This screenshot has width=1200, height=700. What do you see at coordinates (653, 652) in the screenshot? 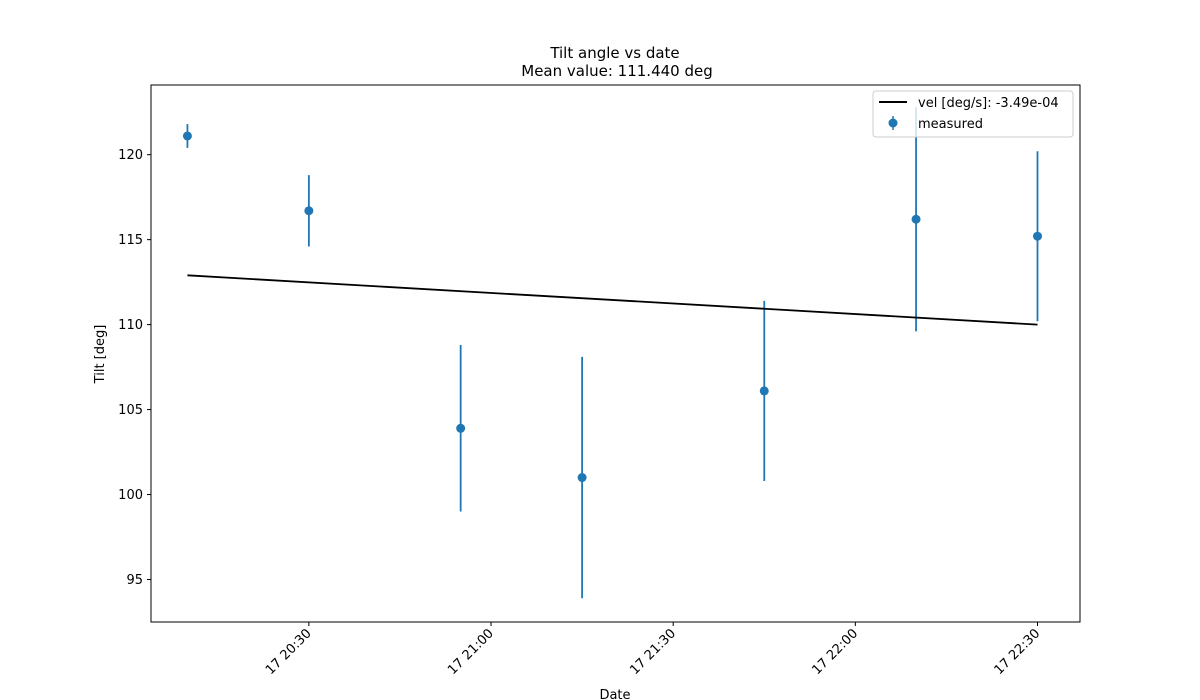
I see `x-tick-label: 17 21:30` at bounding box center [653, 652].